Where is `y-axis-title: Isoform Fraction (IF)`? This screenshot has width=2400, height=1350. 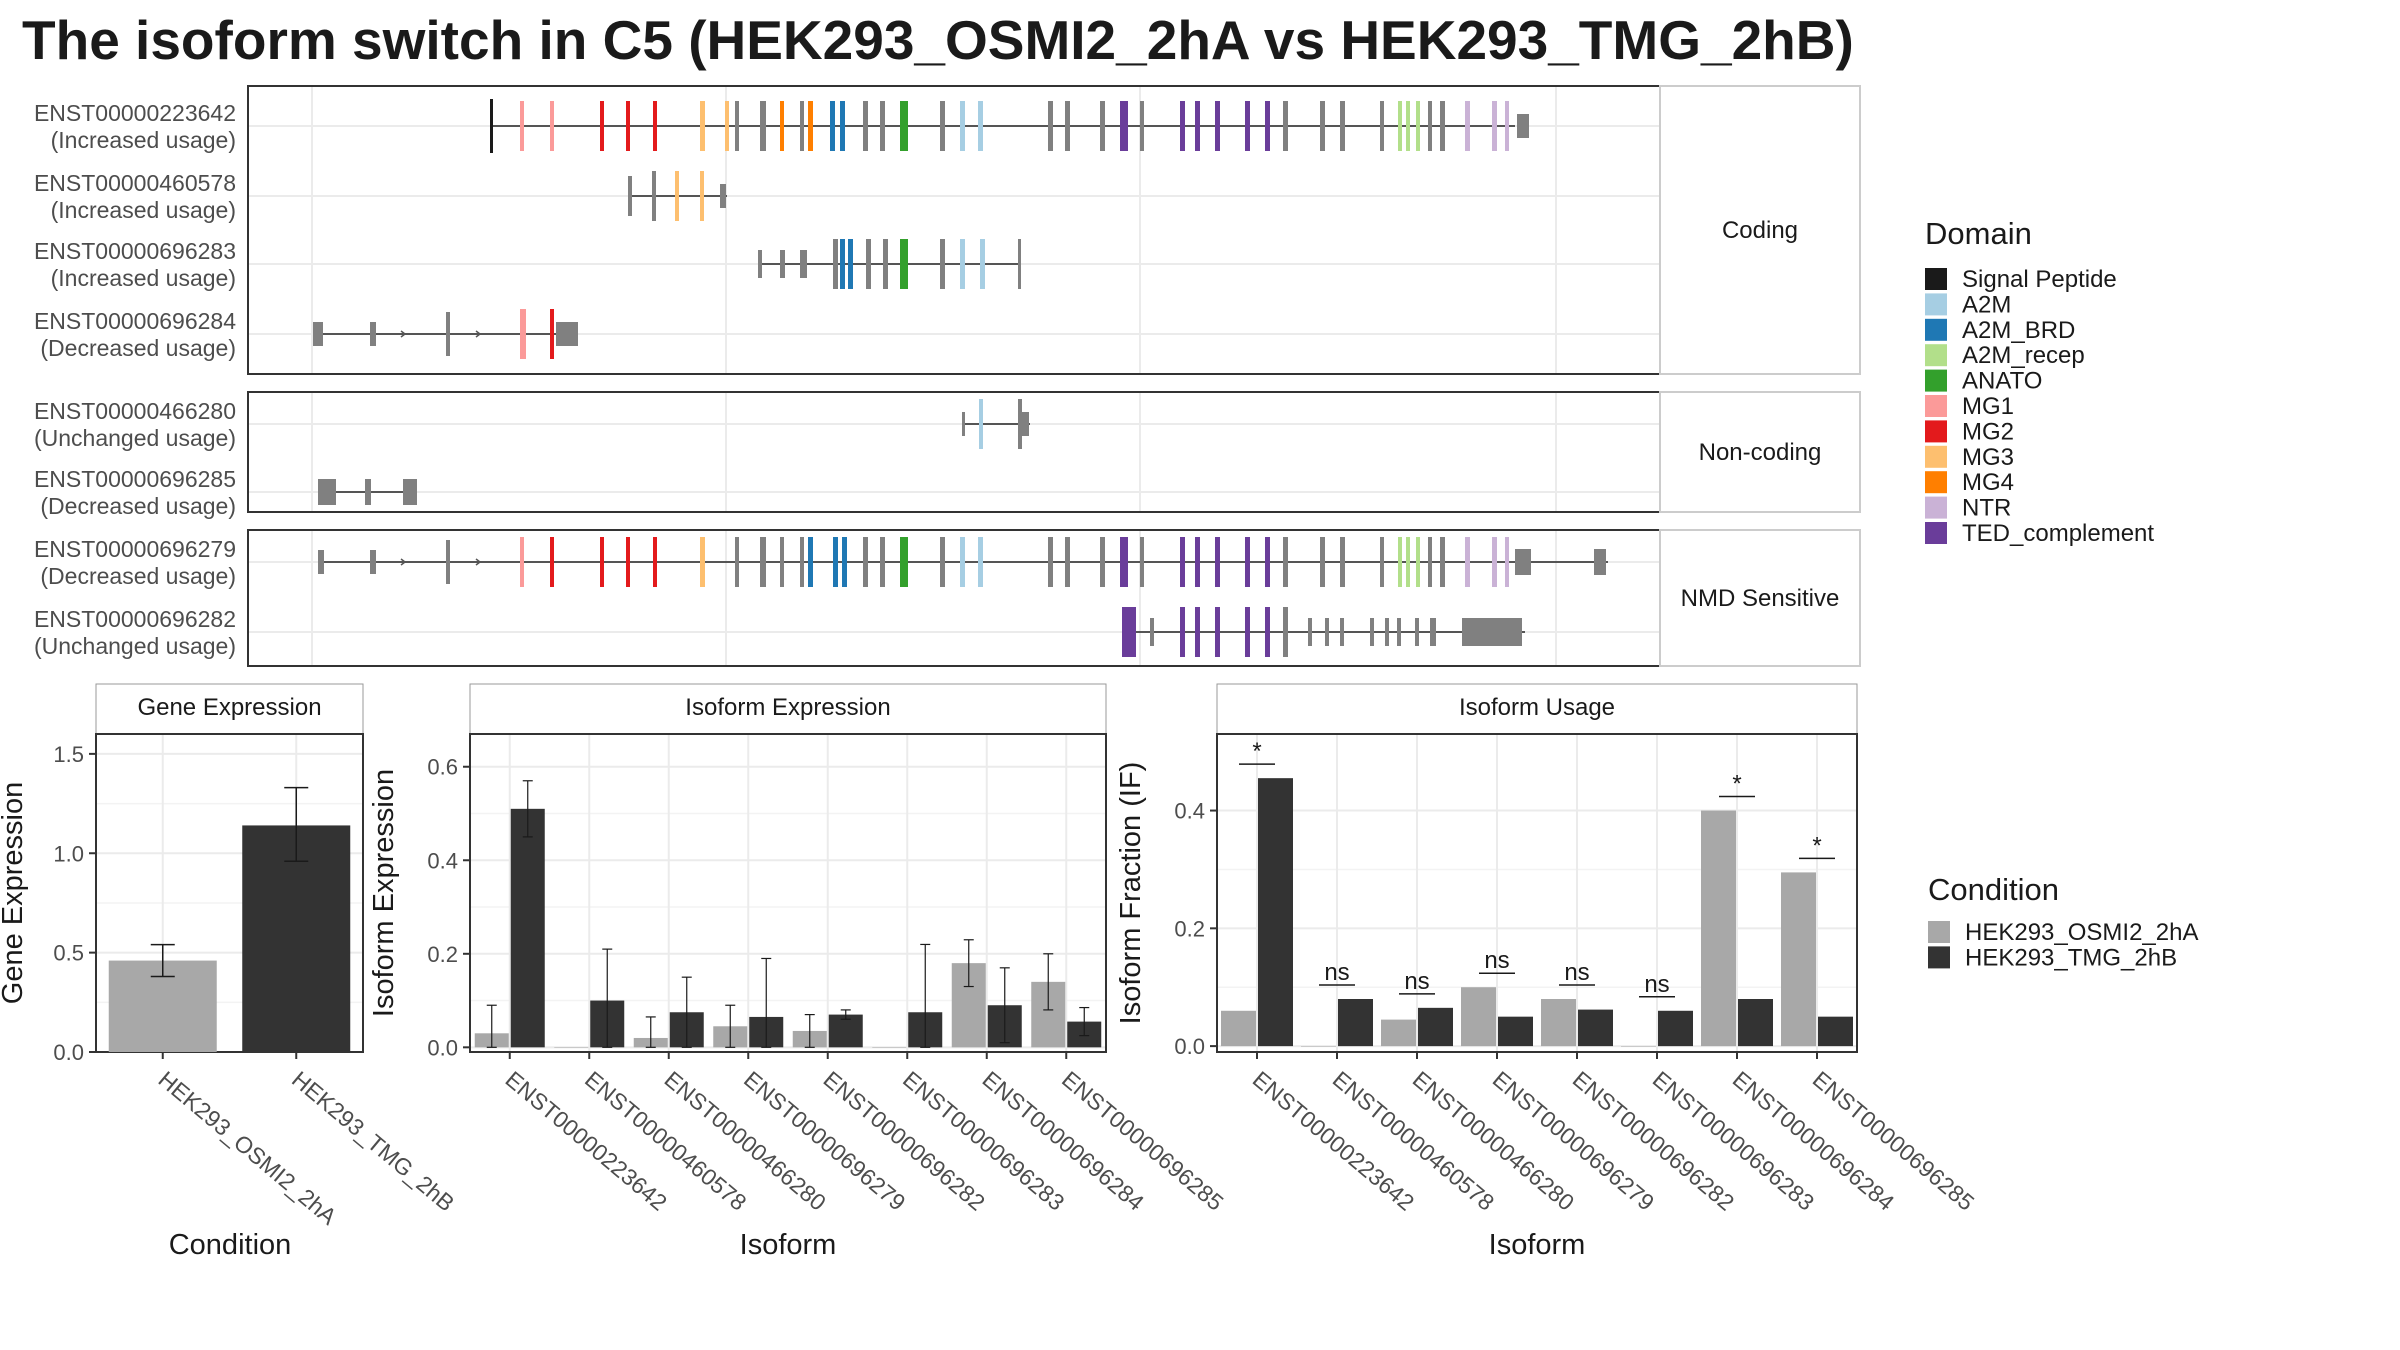 y-axis-title: Isoform Fraction (IF) is located at coordinates (1131, 893).